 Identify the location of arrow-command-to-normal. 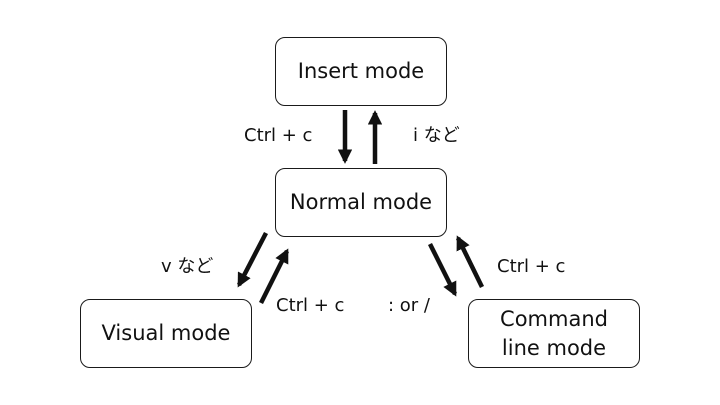
(470, 261).